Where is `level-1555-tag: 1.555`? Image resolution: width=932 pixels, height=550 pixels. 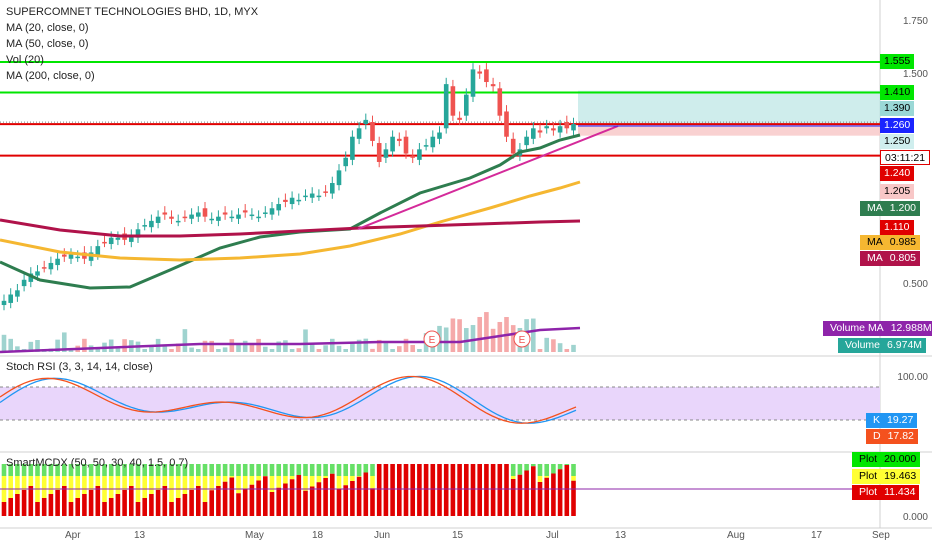
level-1555-tag: 1.555 is located at coordinates (897, 61).